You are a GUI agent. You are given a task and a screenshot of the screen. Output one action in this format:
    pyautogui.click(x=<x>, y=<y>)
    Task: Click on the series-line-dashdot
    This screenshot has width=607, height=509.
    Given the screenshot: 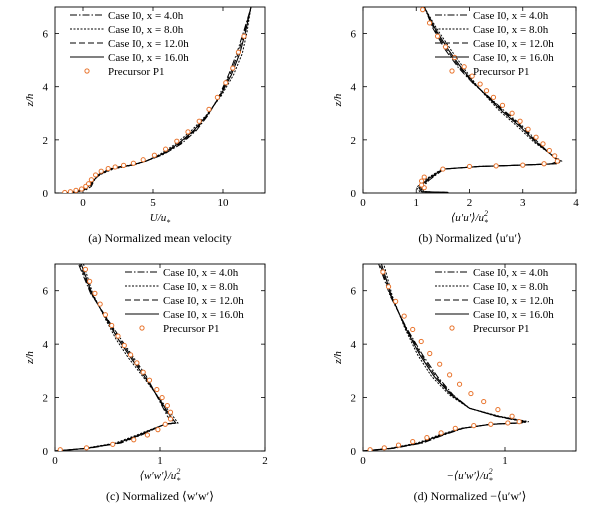 What is the action you would take?
    pyautogui.click(x=114, y=357)
    